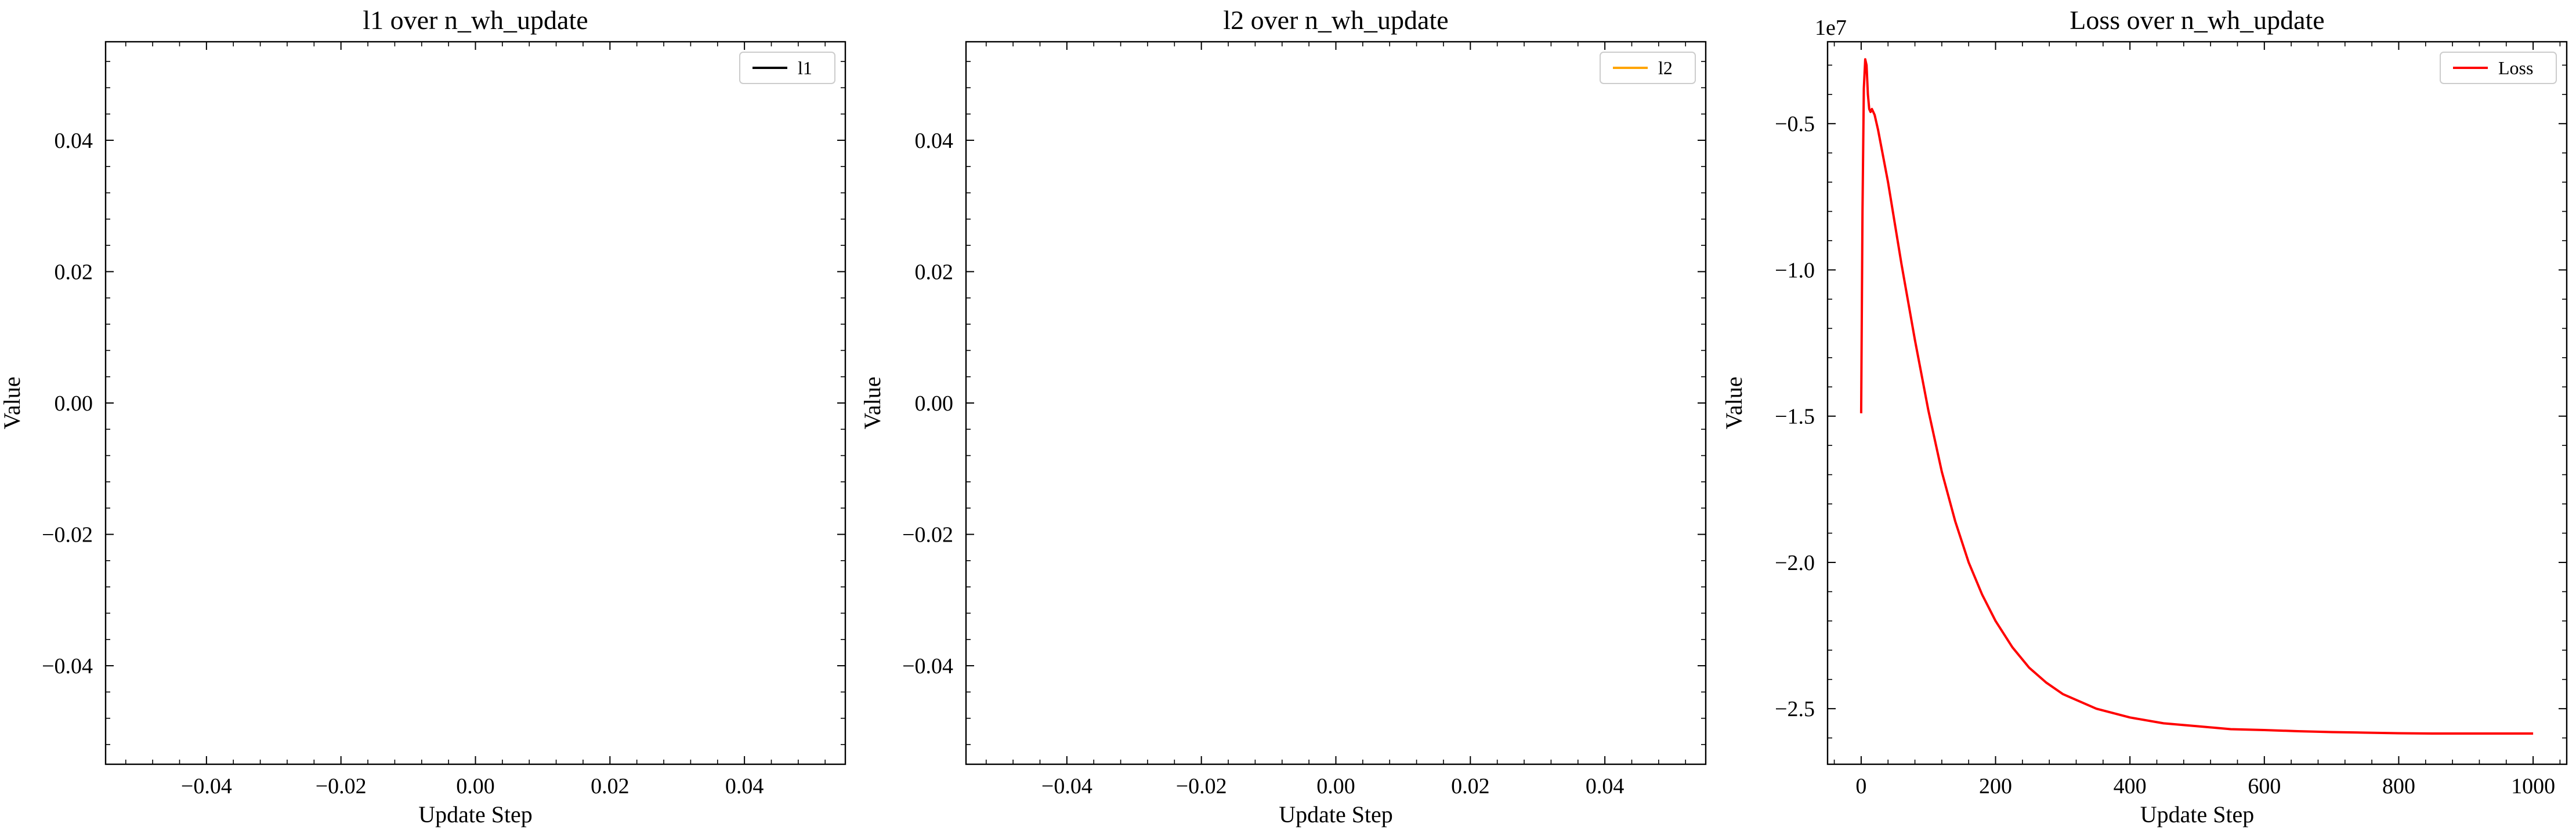 The width and height of the screenshot is (2576, 835). Describe the element at coordinates (1831, 28) in the screenshot. I see `y-axis-offset-label: 1e7` at that location.